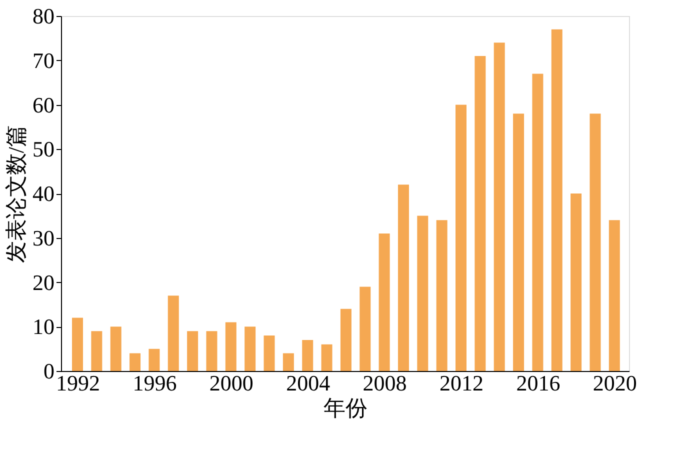 This screenshot has width=693, height=461. I want to click on y-tick-label: 80, so click(43, 16).